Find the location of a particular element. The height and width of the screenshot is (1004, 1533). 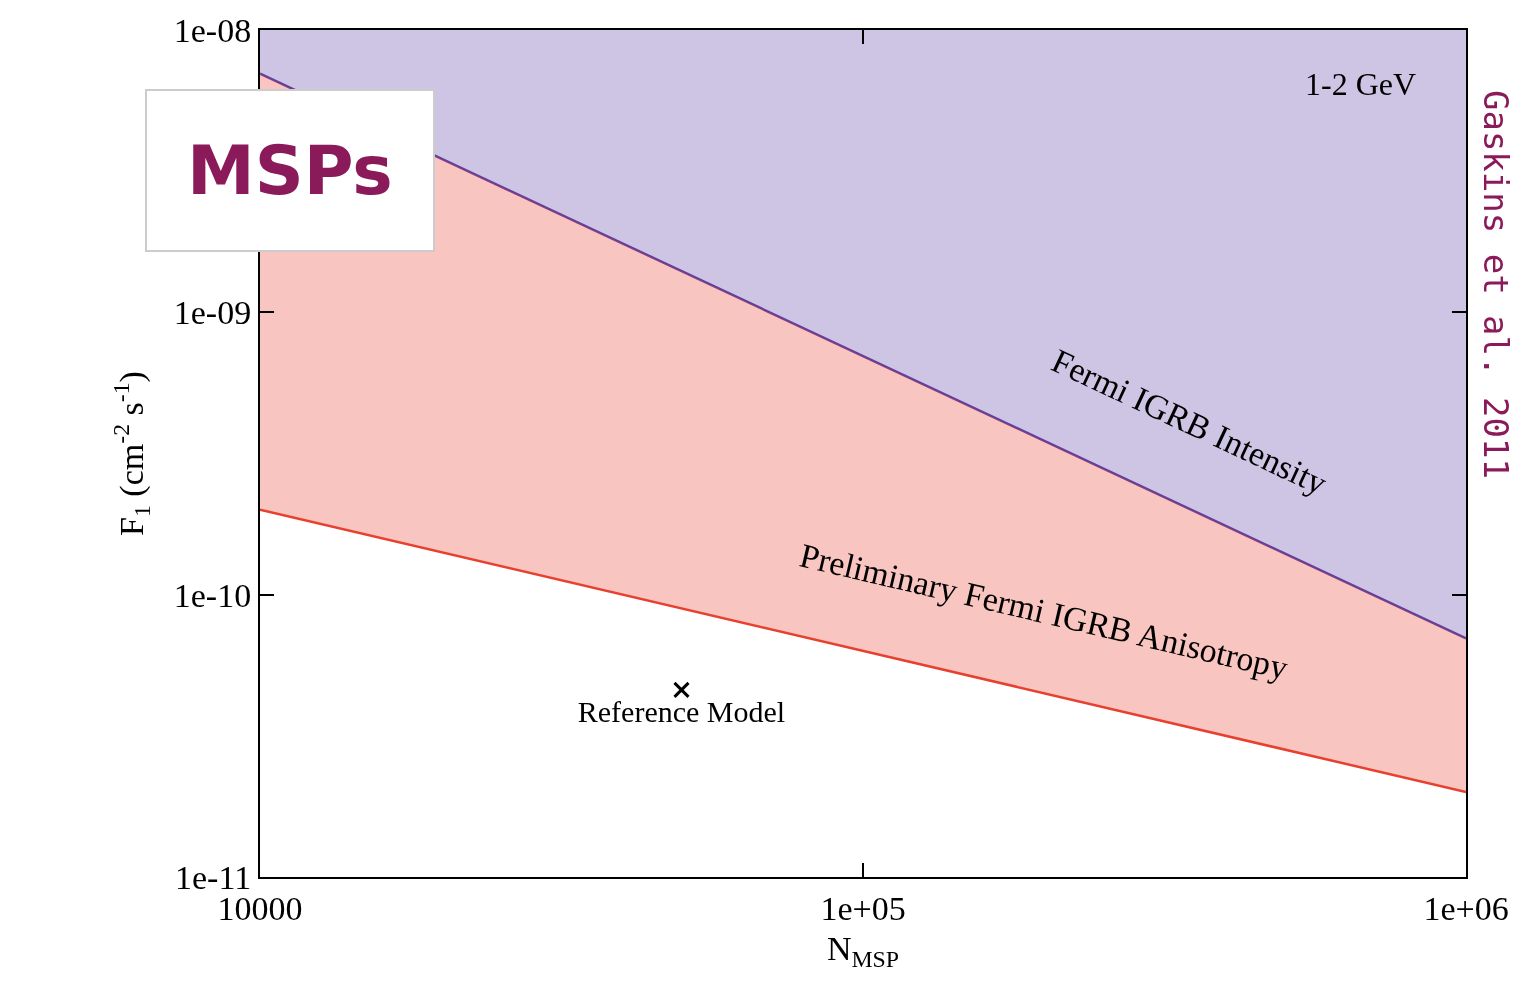

text: Gaskins et al. 2011 is located at coordinates (1496, 284).